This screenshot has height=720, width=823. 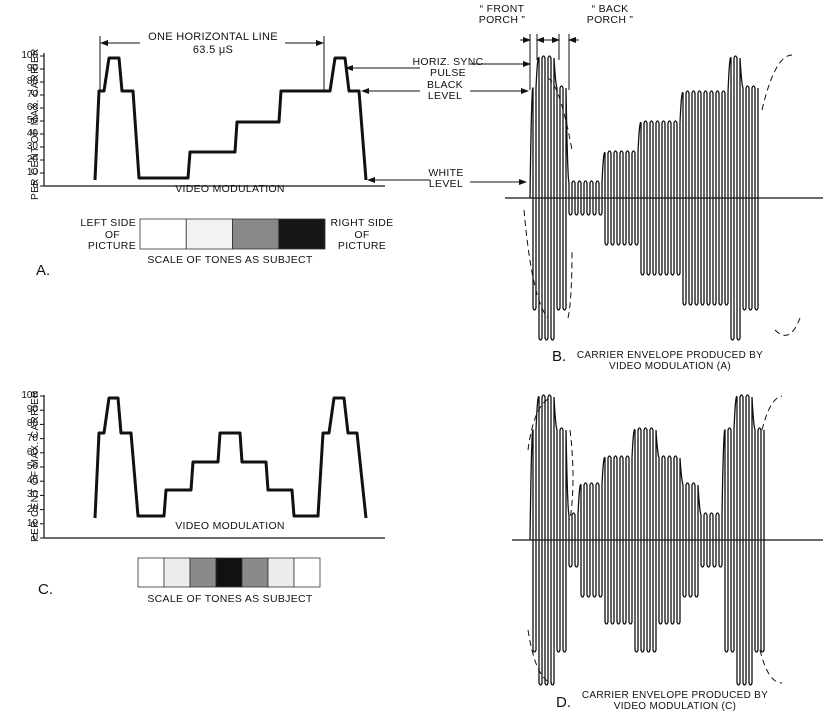 I want to click on sync-pulse-line-2: PULSE, so click(x=448, y=73).